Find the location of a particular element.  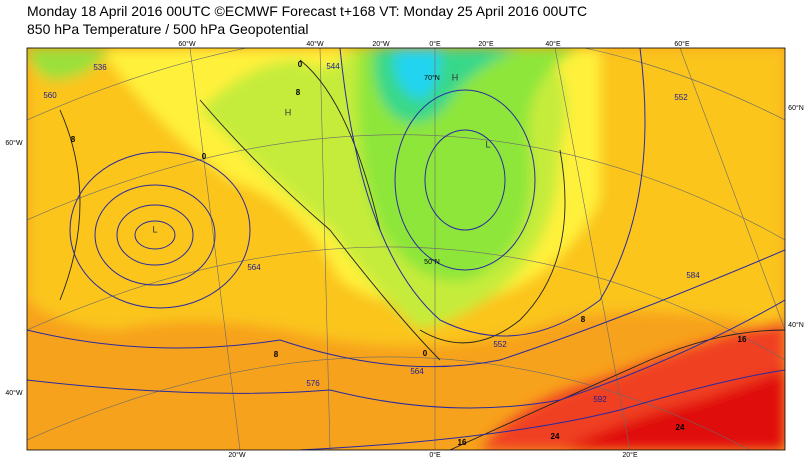

geopotential-label: 560 is located at coordinates (50, 95).